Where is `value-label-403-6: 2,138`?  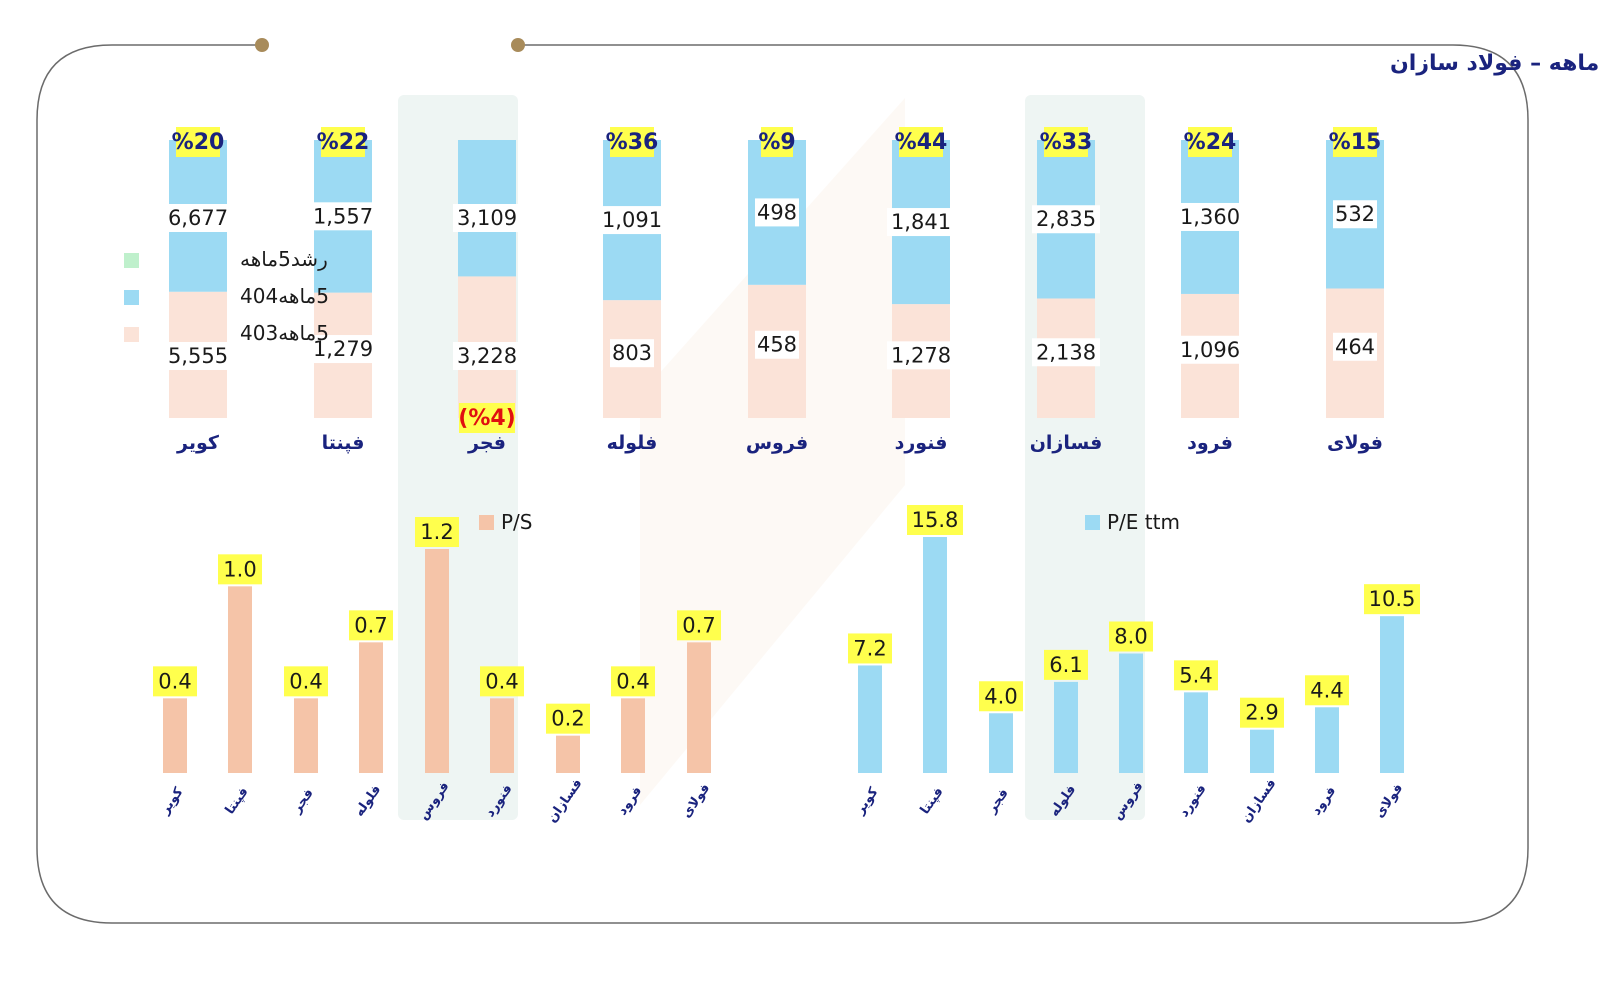 value-label-403-6: 2,138 is located at coordinates (1066, 352).